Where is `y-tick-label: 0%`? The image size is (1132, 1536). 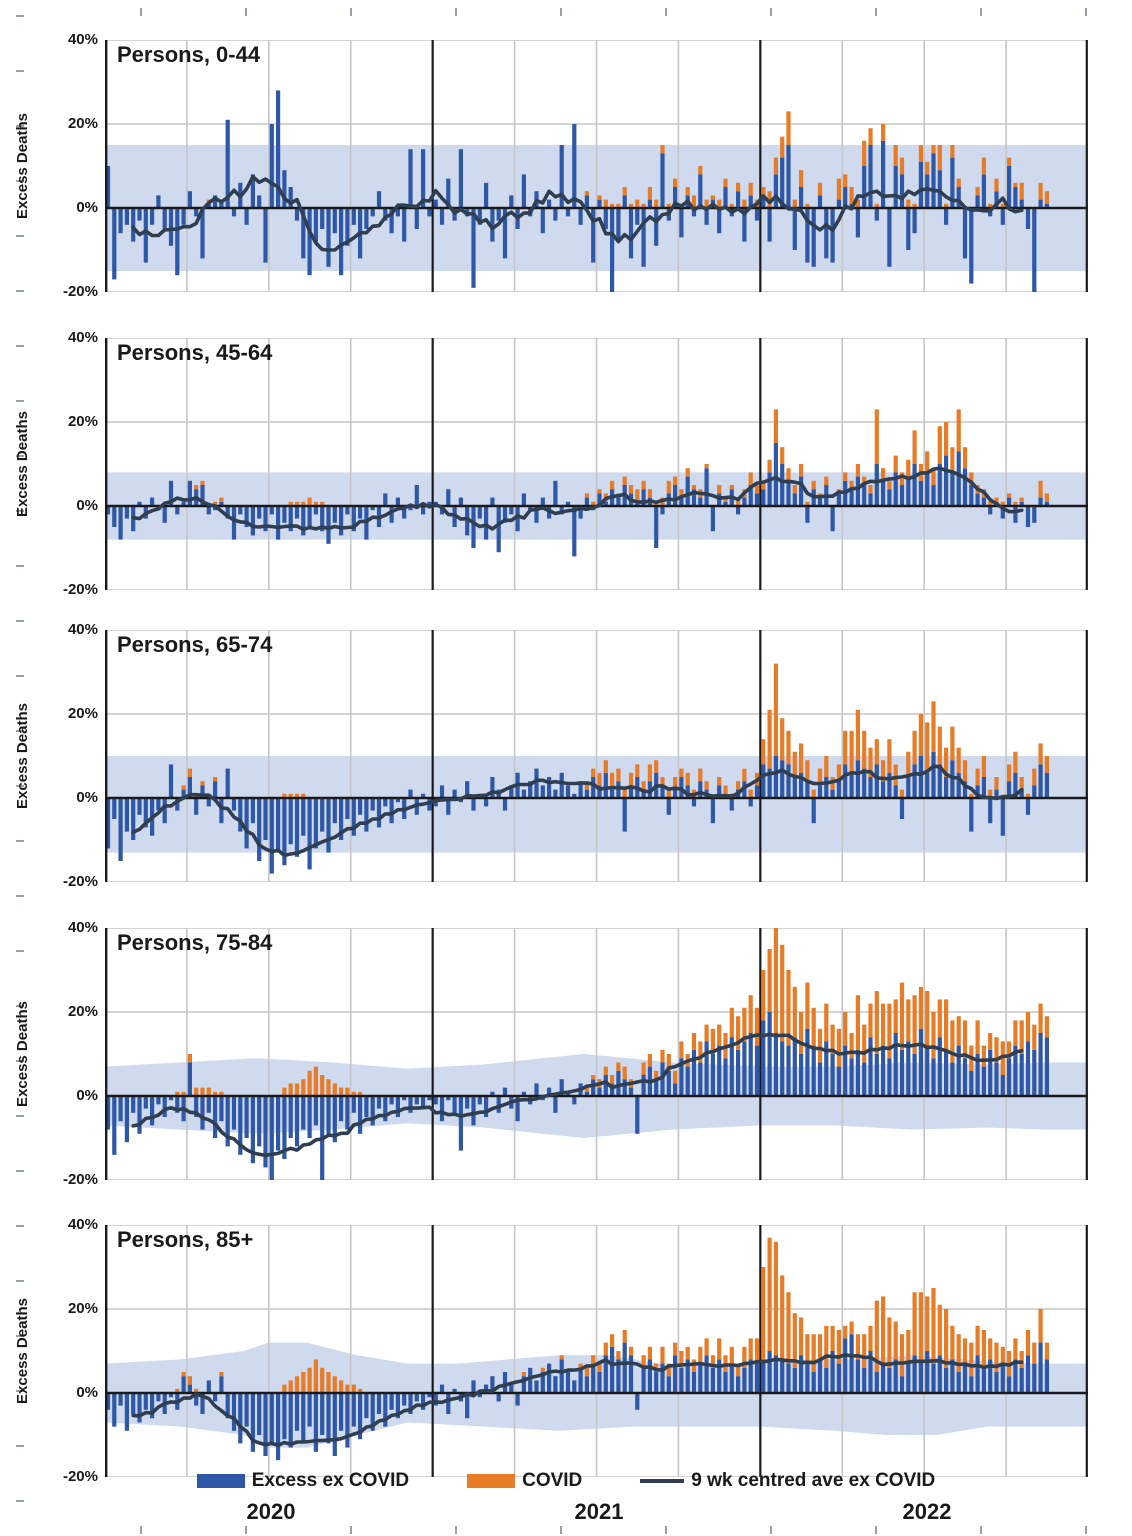 y-tick-label: 0% is located at coordinates (87, 797).